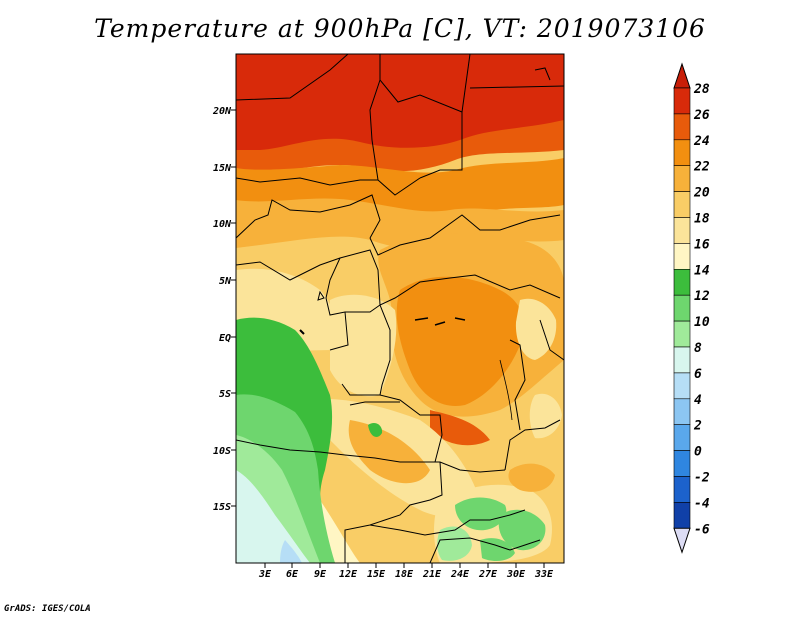  Describe the element at coordinates (516, 574) in the screenshot. I see `lon-label-30e: 30E` at that location.